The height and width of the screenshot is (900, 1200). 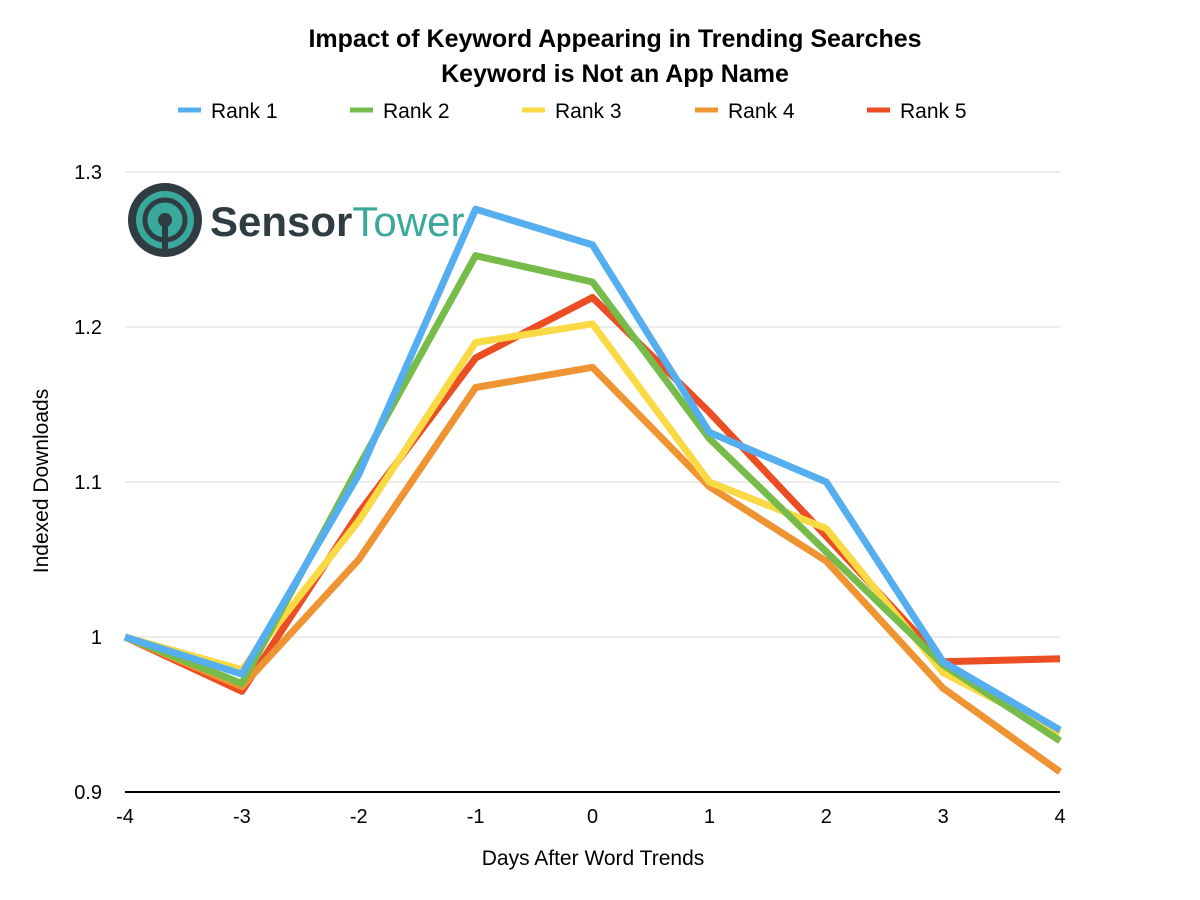 I want to click on legend-item: Rank 1, so click(x=228, y=111).